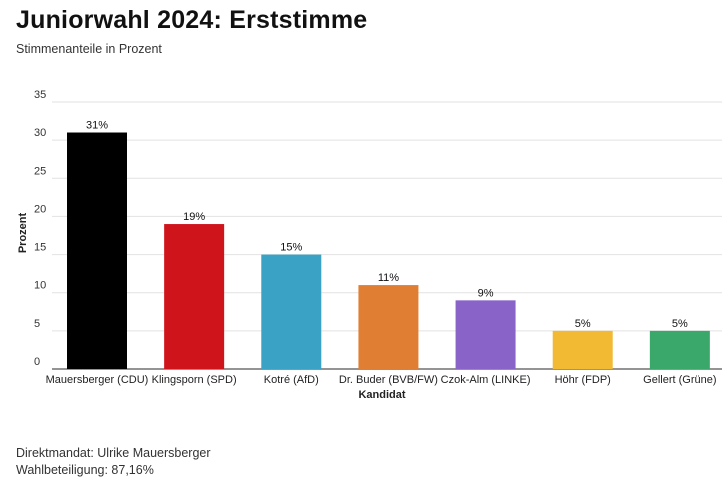  Describe the element at coordinates (37, 362) in the screenshot. I see `y-tick-label: 0` at that location.